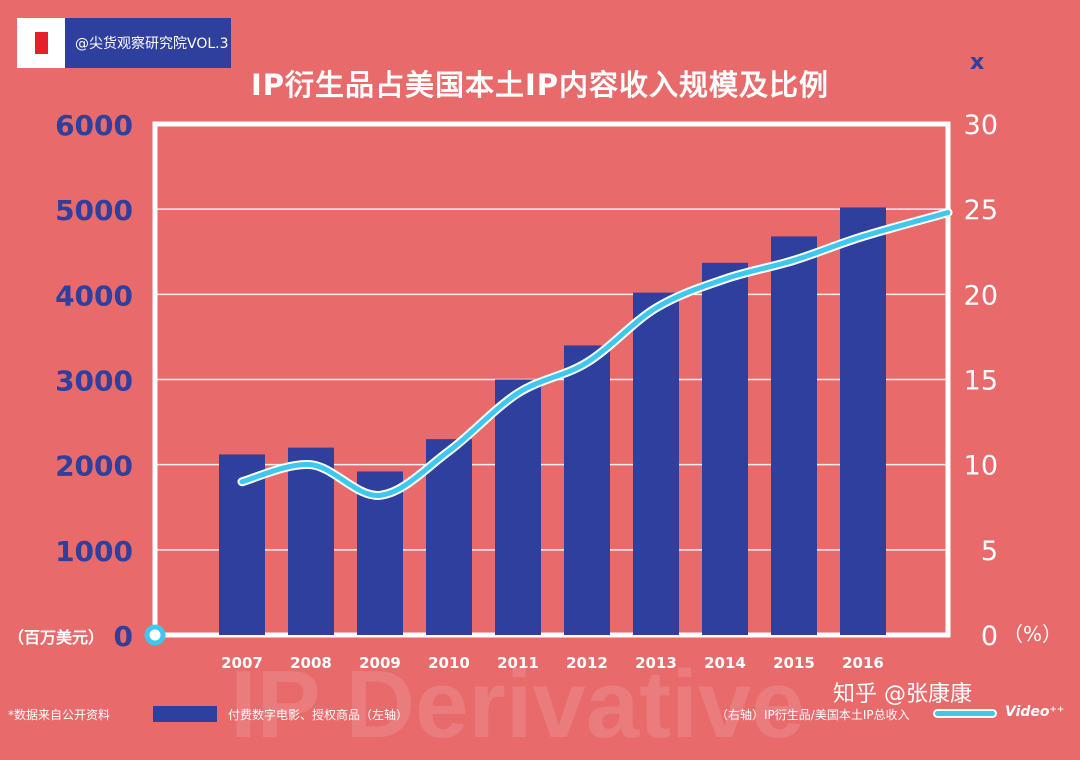  I want to click on left-tick-label: 0, so click(123, 636).